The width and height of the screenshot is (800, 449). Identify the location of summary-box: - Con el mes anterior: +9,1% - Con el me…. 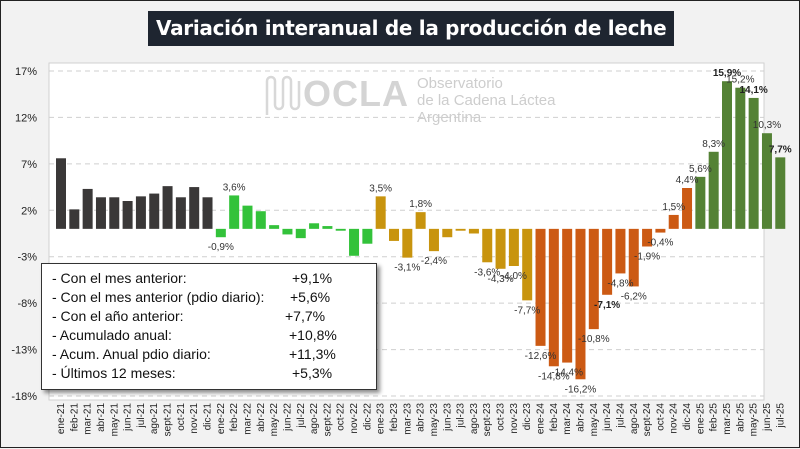
(209, 326).